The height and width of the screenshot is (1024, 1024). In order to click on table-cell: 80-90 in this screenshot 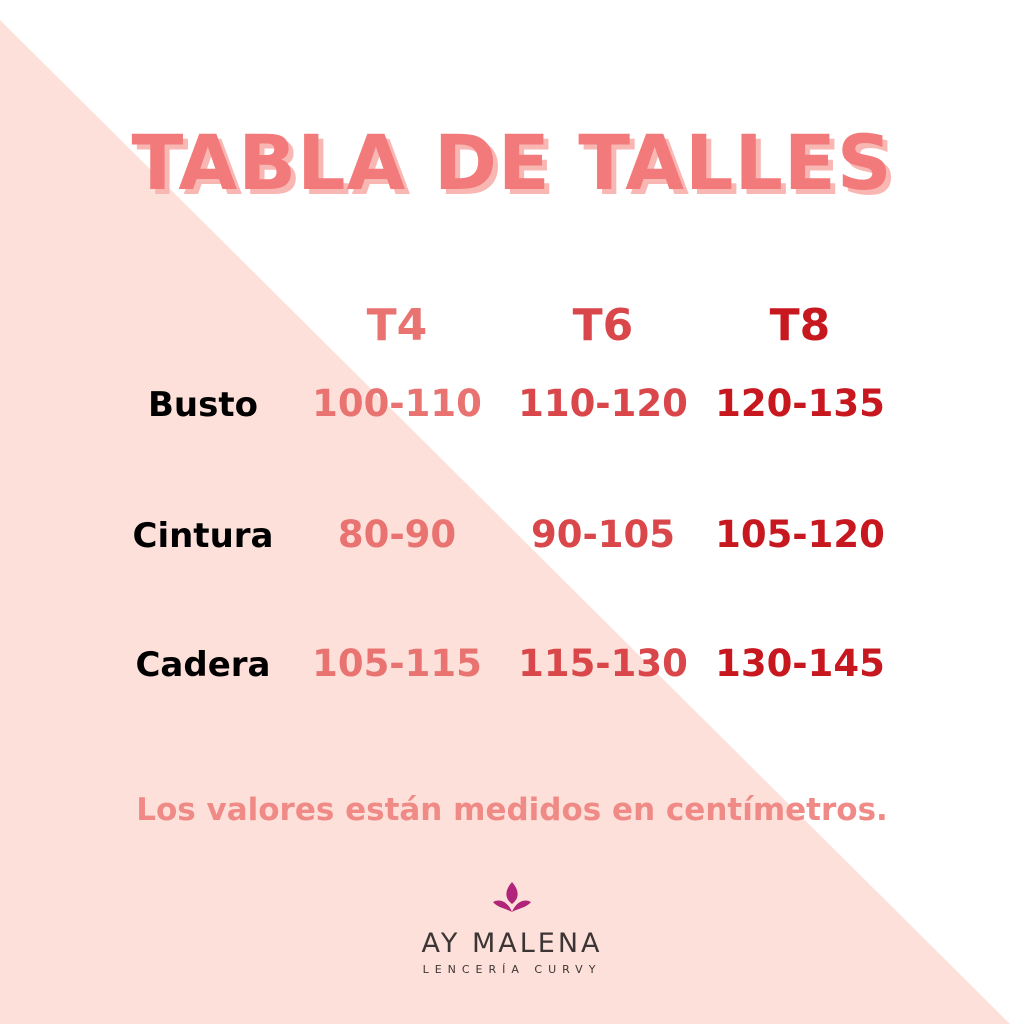, I will do `click(397, 534)`.